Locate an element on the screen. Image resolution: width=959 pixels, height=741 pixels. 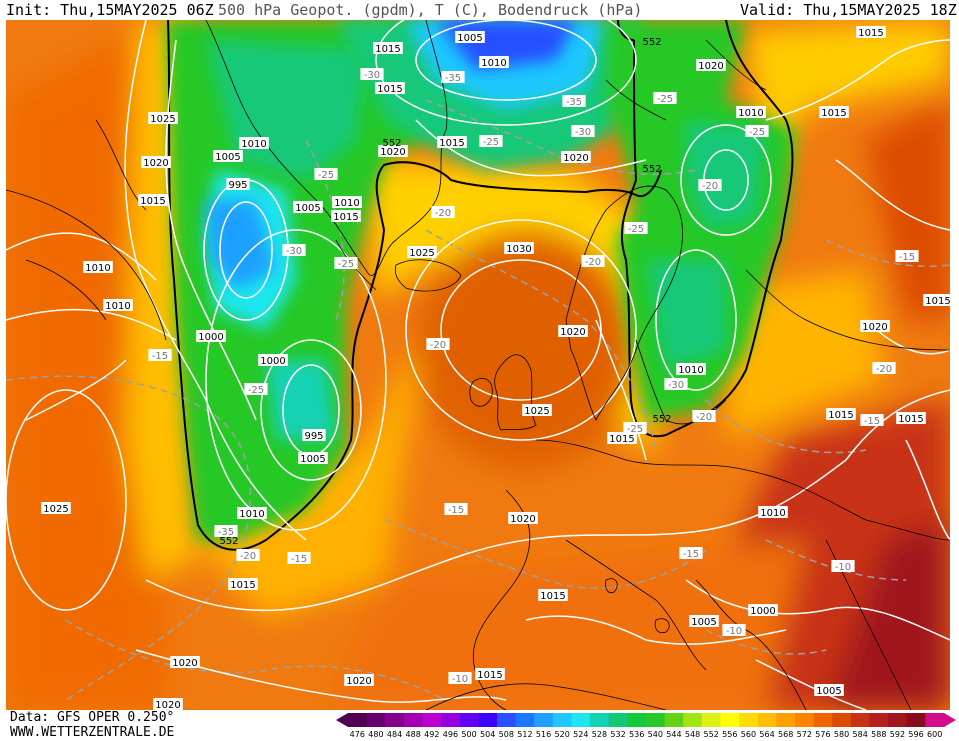
isobar-label: 1030 is located at coordinates (519, 248).